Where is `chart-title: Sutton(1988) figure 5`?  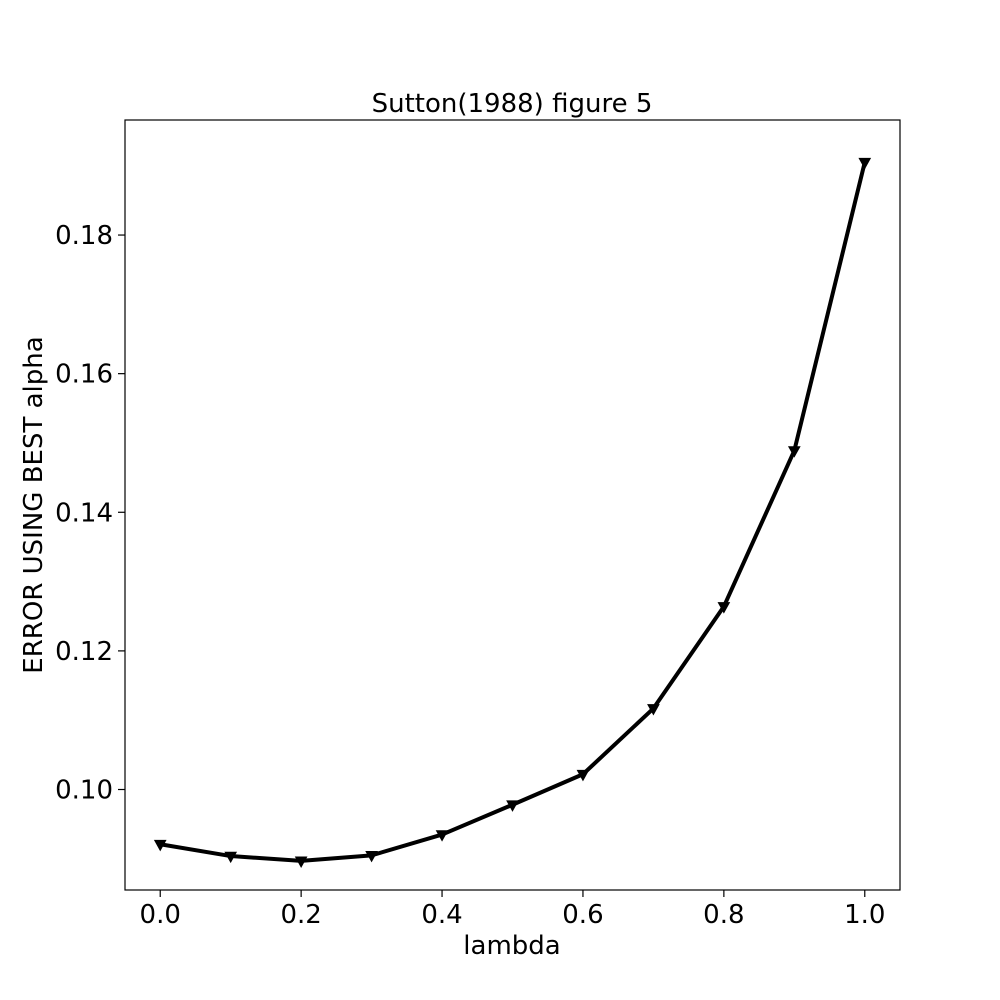
chart-title: Sutton(1988) figure 5 is located at coordinates (512, 104).